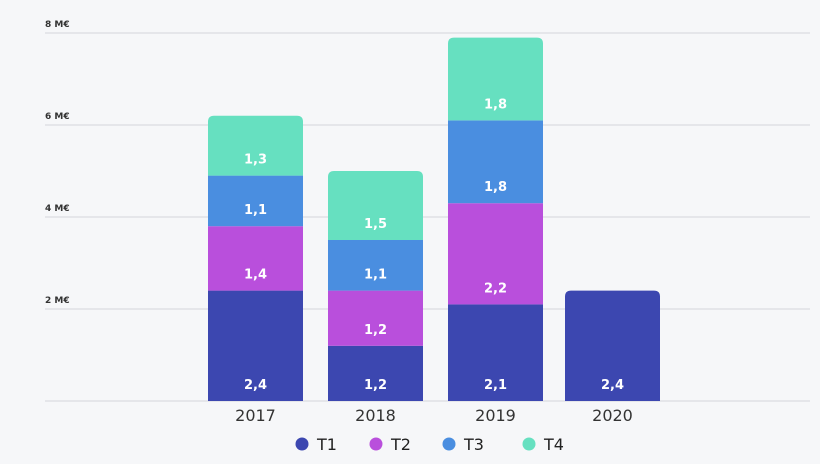  I want to click on data-label: 2,2, so click(495, 288).